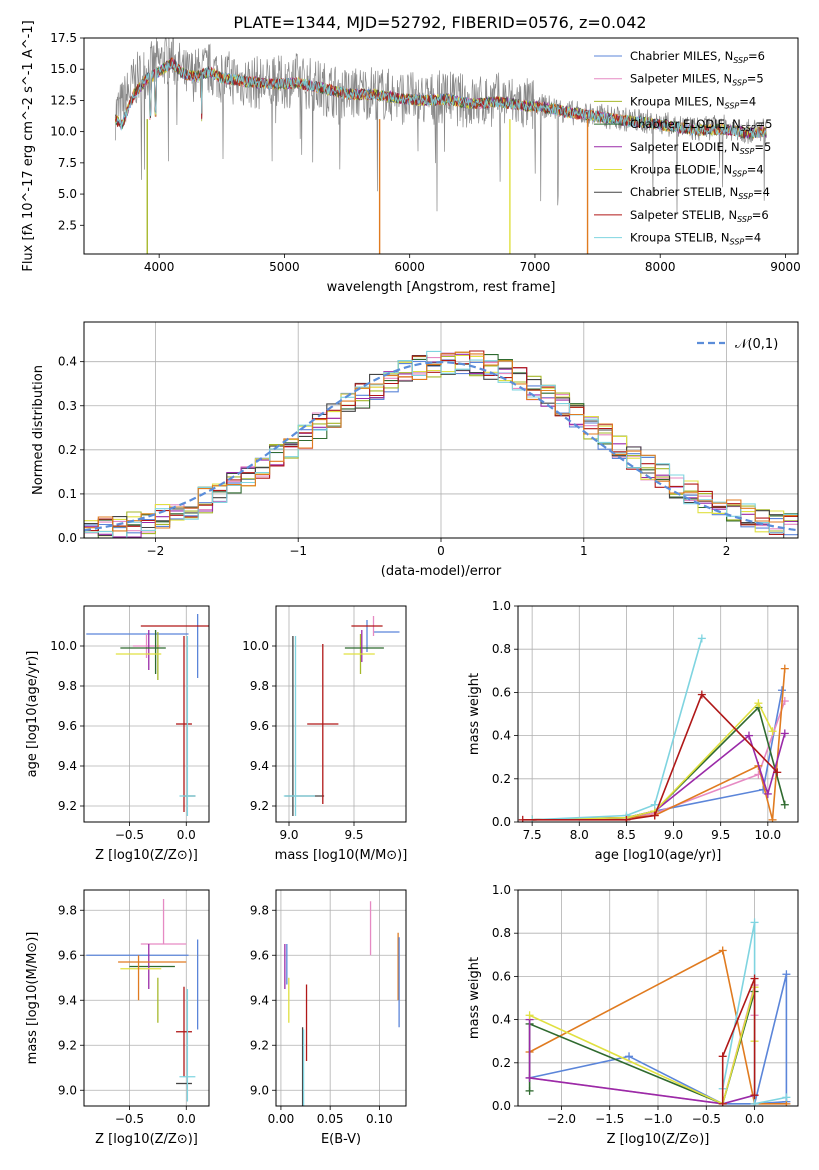 Image resolution: width=819 pixels, height=1170 pixels. I want to click on y-tick-label: 2.5, so click(67, 225).